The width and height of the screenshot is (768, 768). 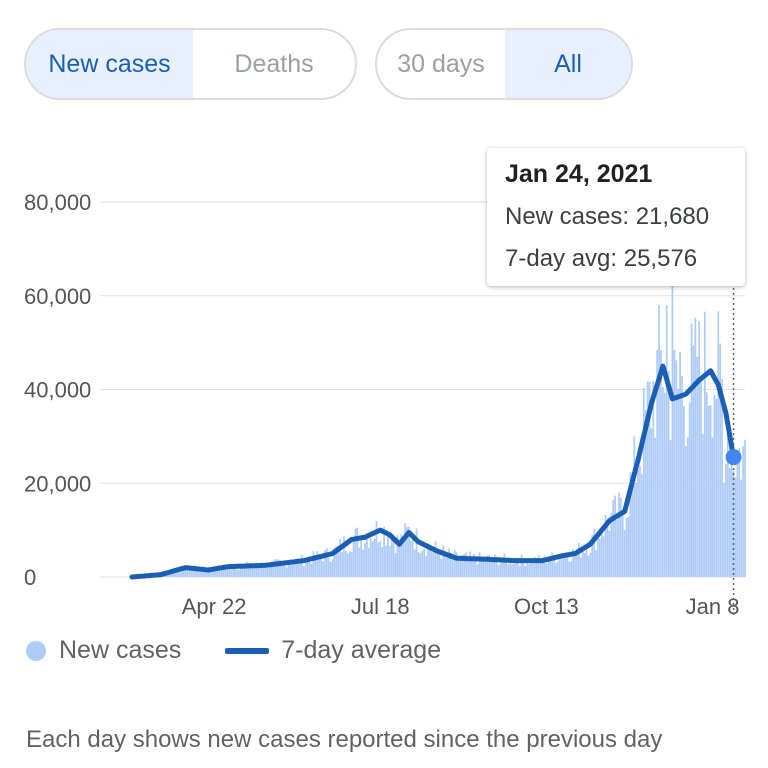 I want to click on y-tick-label: 80,000, so click(x=57, y=202).